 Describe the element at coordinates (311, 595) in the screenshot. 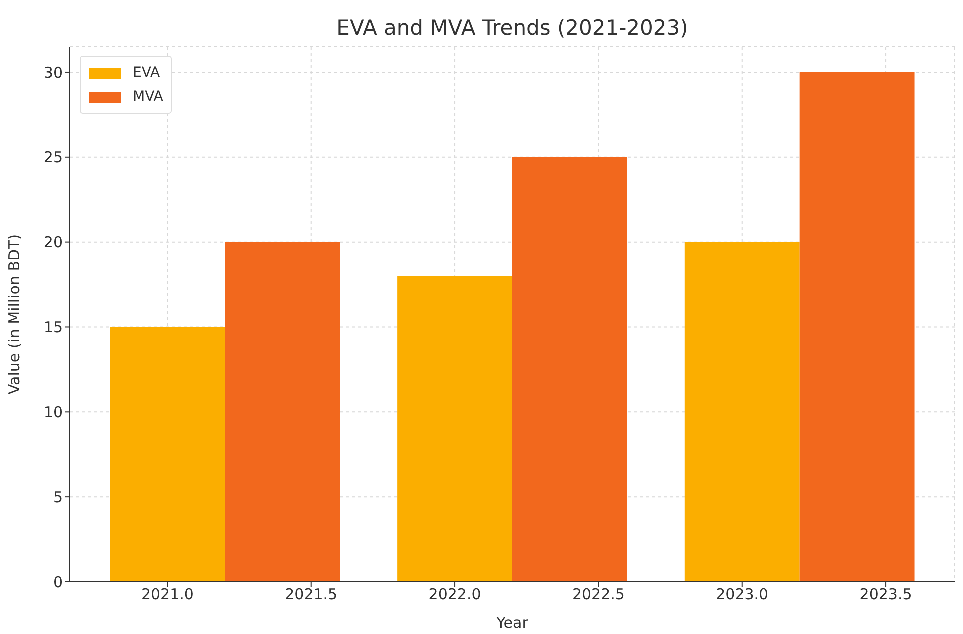

I see `x-tick-label: 2021.5` at that location.